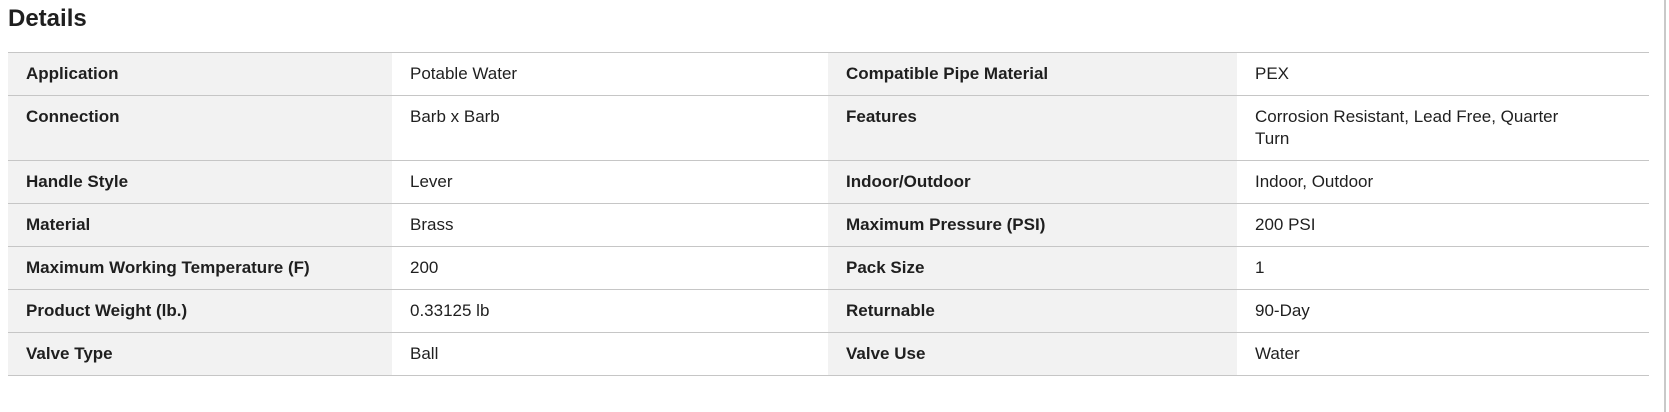  Describe the element at coordinates (947, 73) in the screenshot. I see `spec-label-right-text: Compatible Pipe Material` at that location.